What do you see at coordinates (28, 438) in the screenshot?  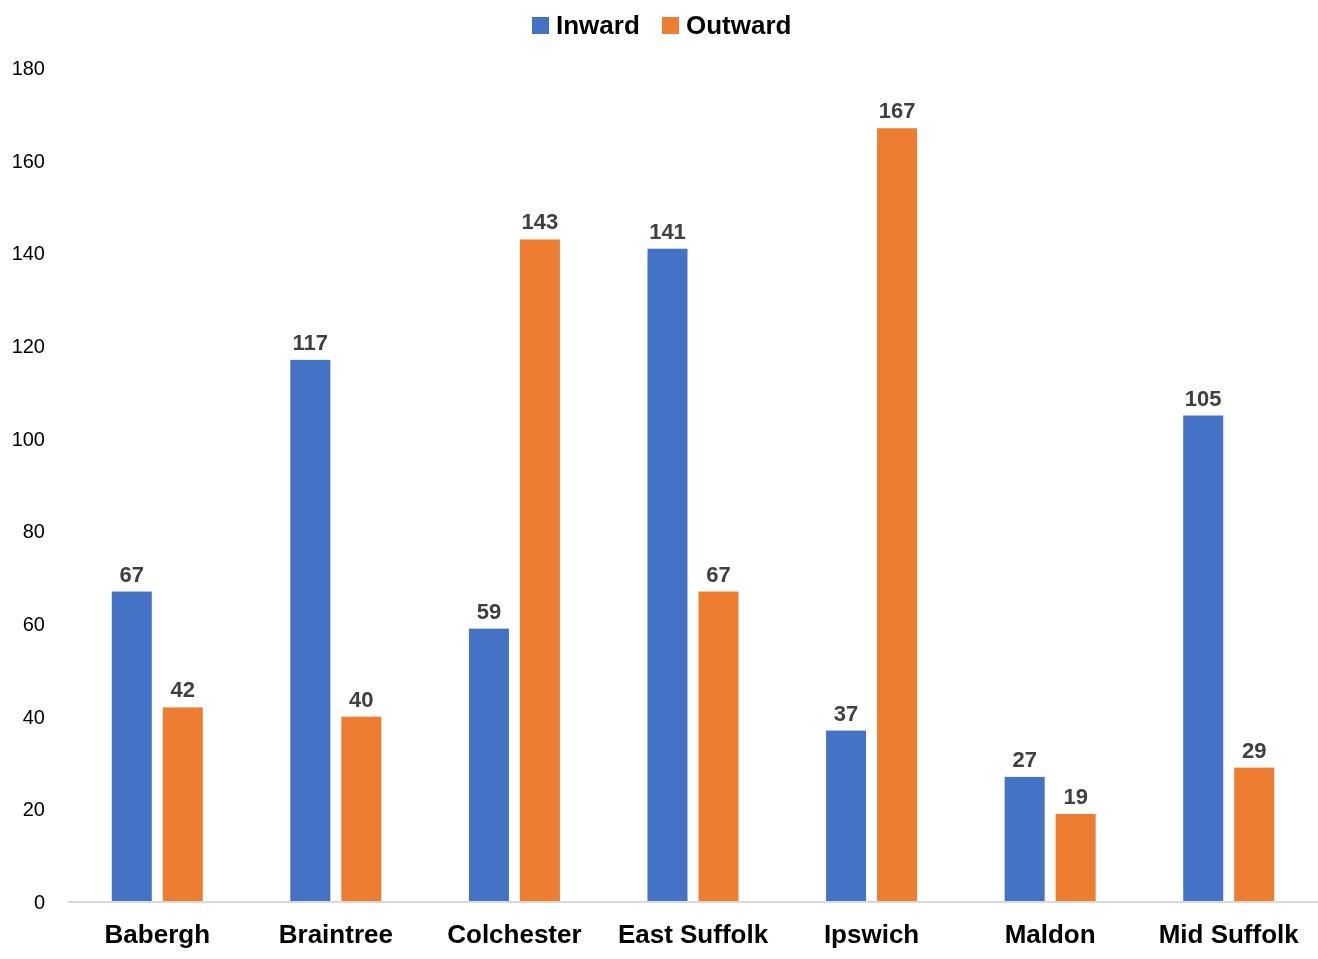 I see `y-tick-label: 100` at bounding box center [28, 438].